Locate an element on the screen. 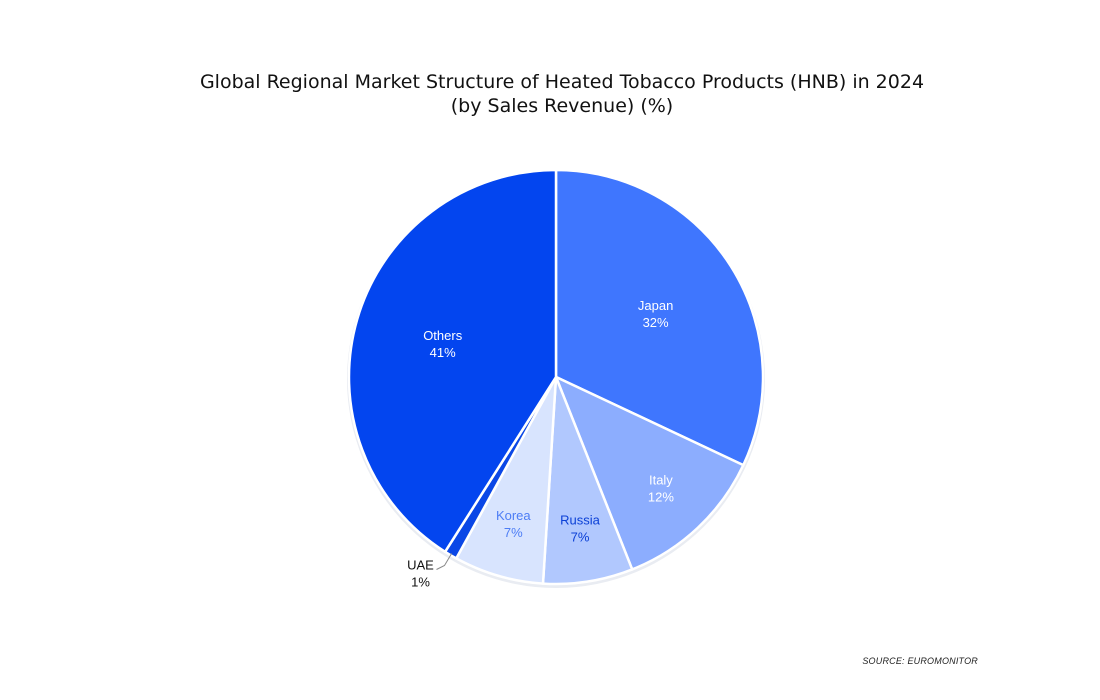  pie-slice-italy is located at coordinates (649, 473).